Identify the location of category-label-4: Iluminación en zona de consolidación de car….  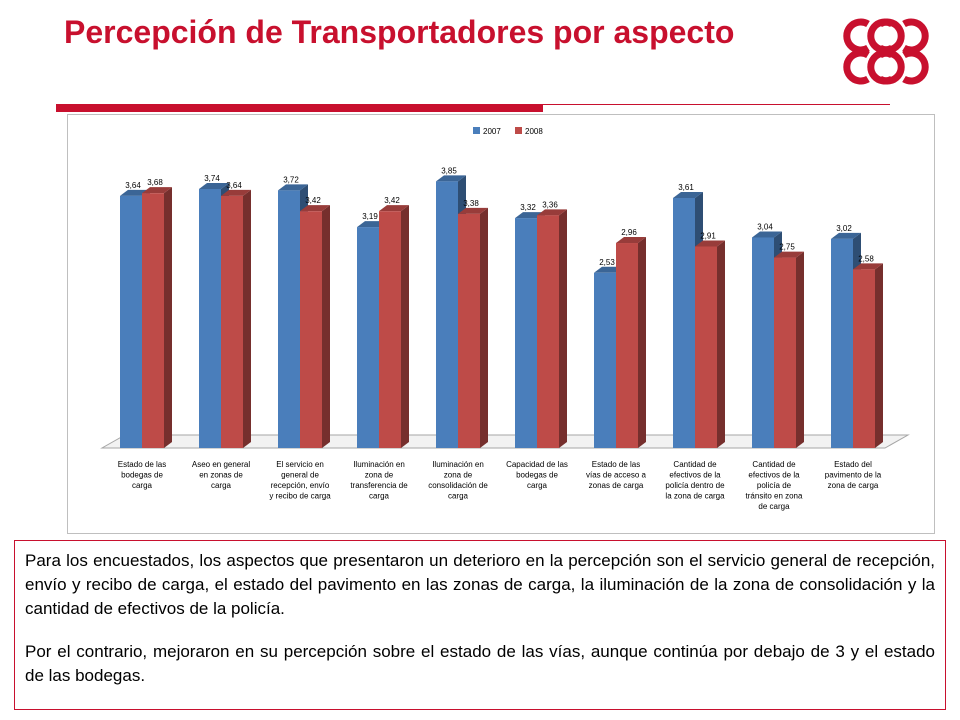
(458, 480).